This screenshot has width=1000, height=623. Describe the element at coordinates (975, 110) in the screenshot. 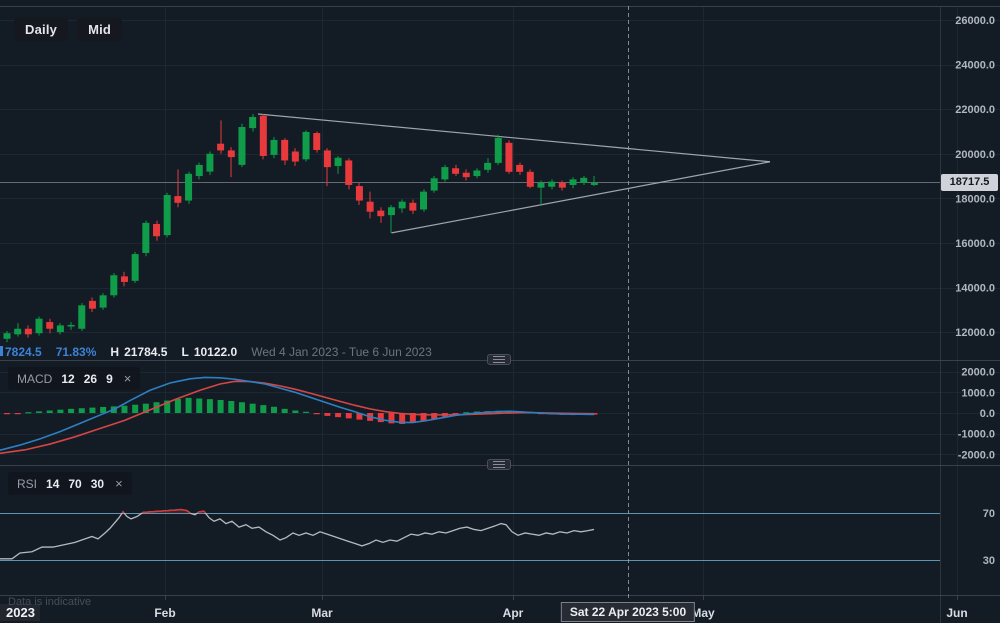

I see `price-axis-label: 22000.0` at that location.